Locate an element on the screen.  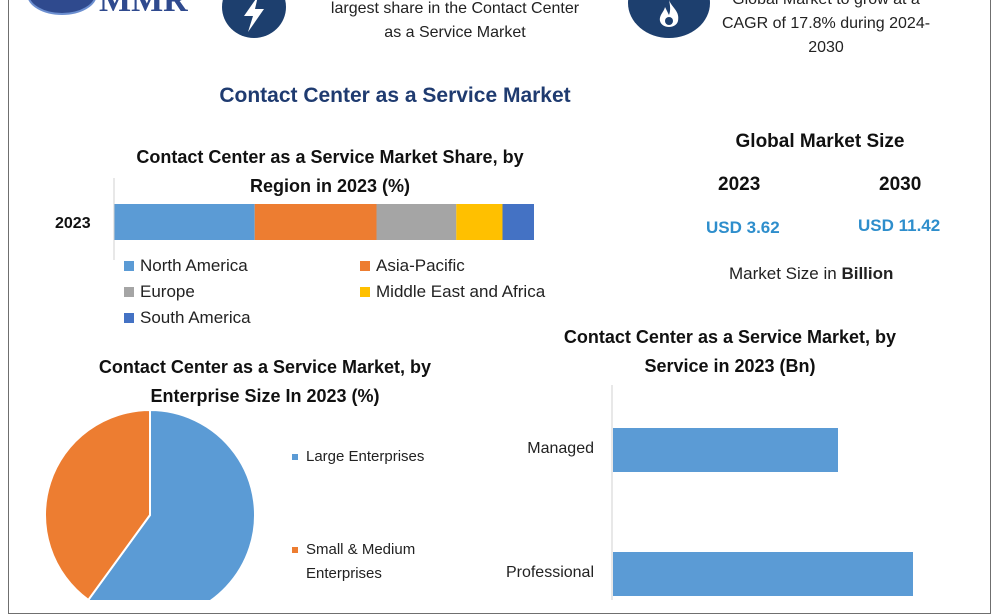
share-text-line2: as a Service Market is located at coordinates (455, 32).